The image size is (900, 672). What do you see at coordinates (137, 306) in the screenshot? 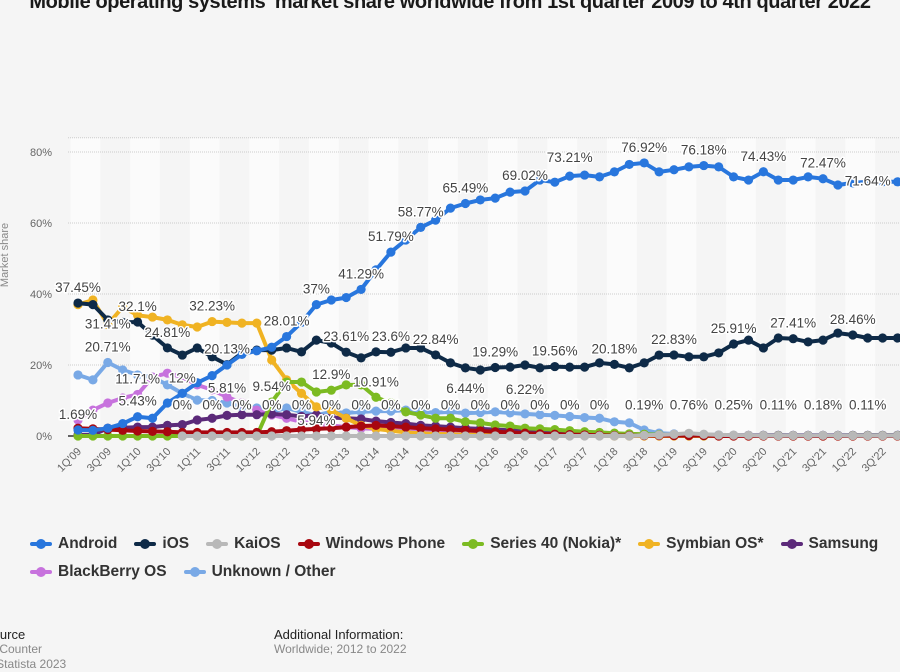
I see `data-label: 32.1%` at bounding box center [137, 306].